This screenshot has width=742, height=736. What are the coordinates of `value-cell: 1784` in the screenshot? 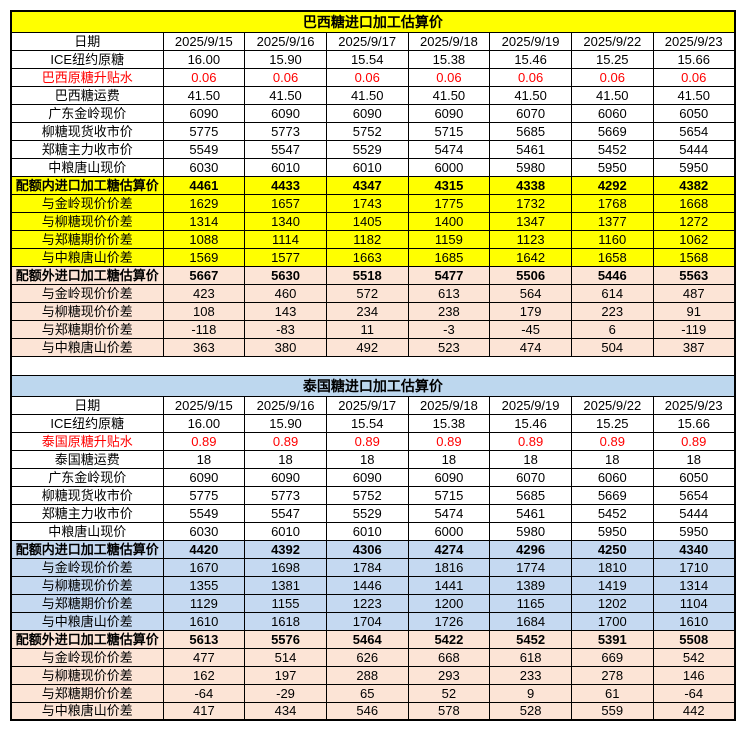 It's located at (367, 567).